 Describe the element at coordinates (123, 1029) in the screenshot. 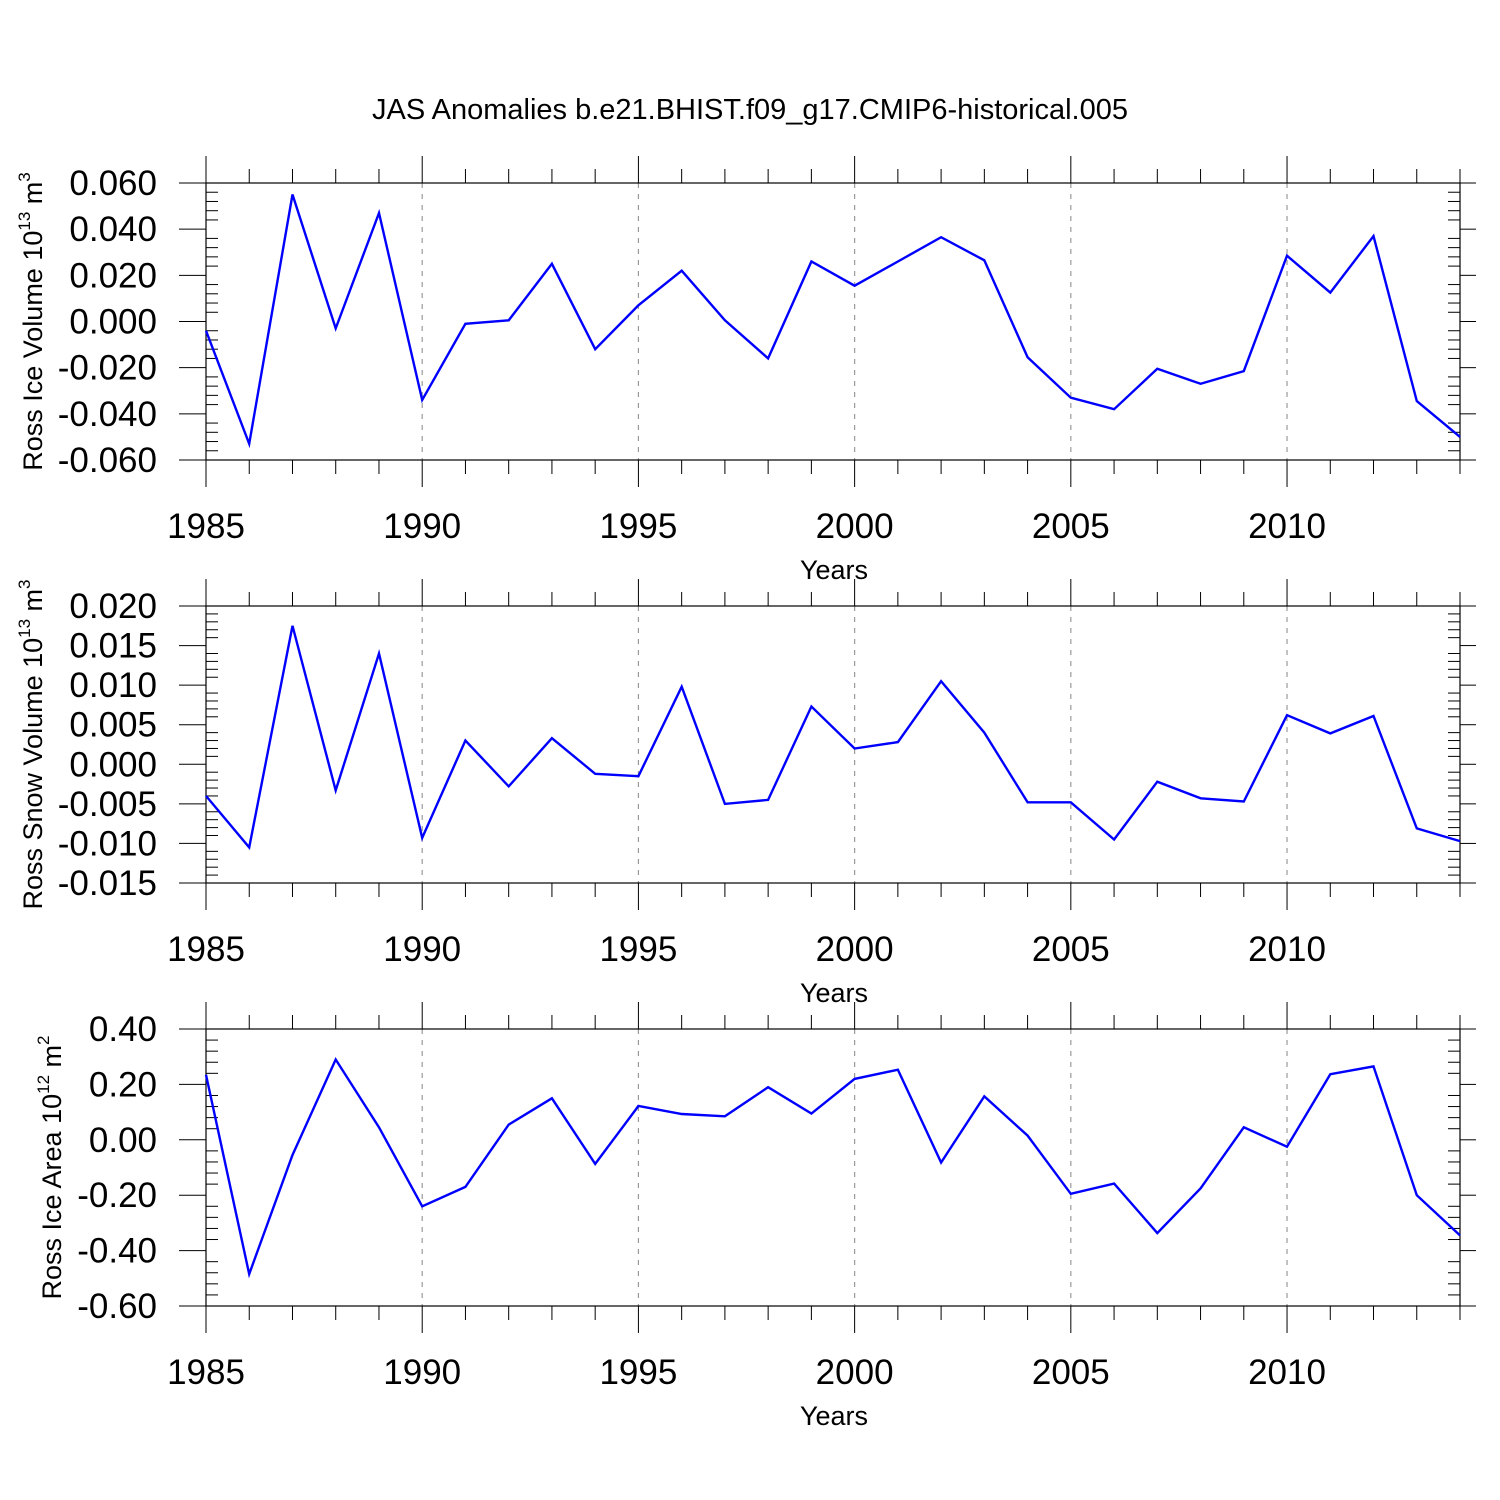

I see `y-tick-label: 0.40` at that location.